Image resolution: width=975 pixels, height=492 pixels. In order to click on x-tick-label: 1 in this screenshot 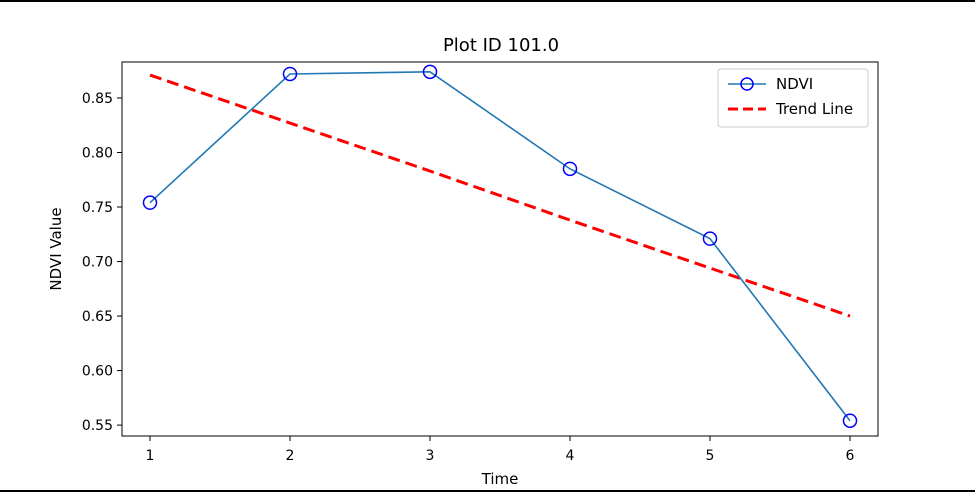, I will do `click(150, 456)`.